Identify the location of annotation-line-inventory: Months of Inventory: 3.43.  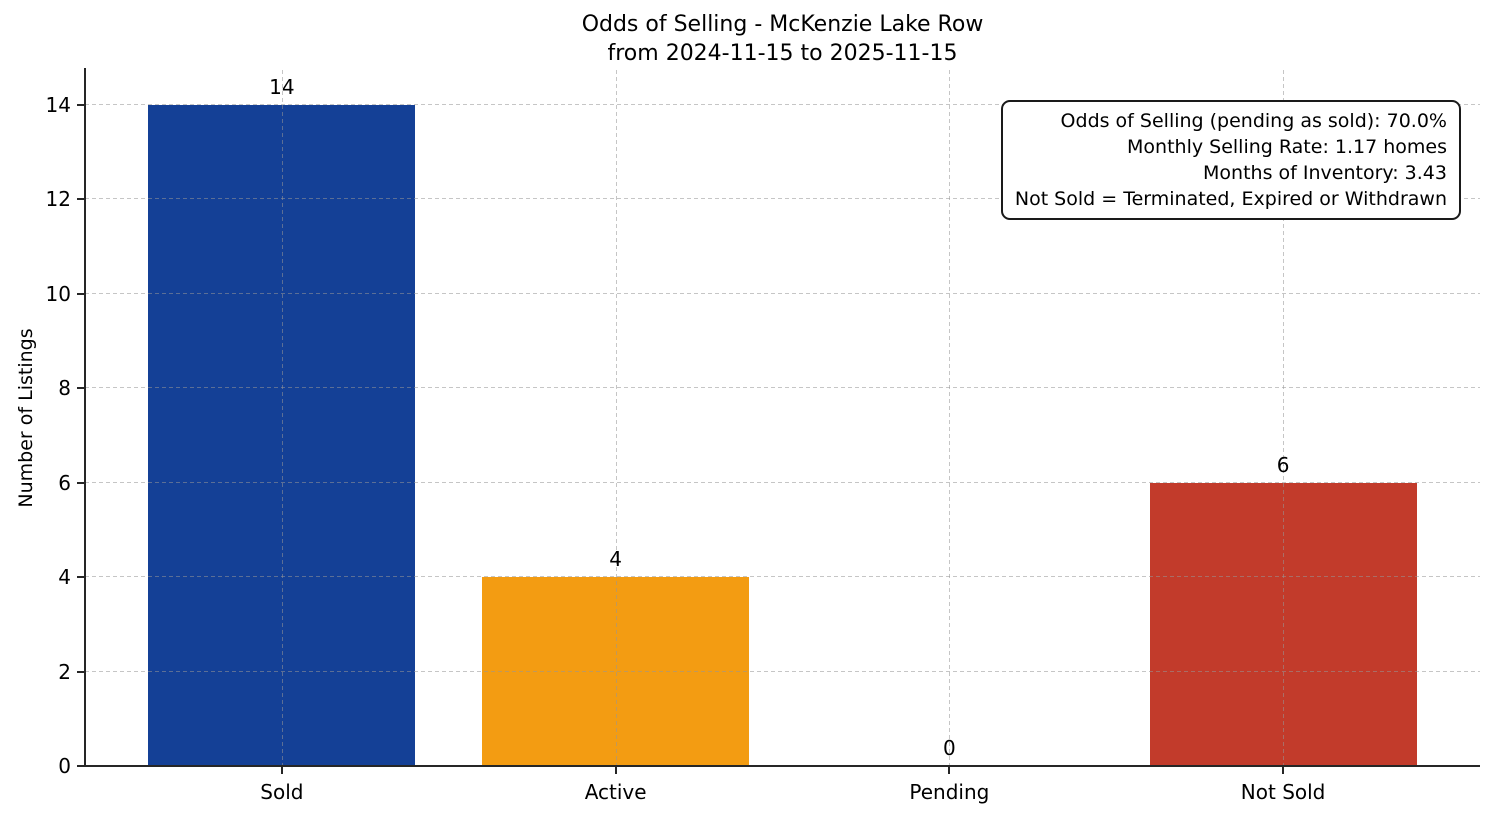
(1325, 173).